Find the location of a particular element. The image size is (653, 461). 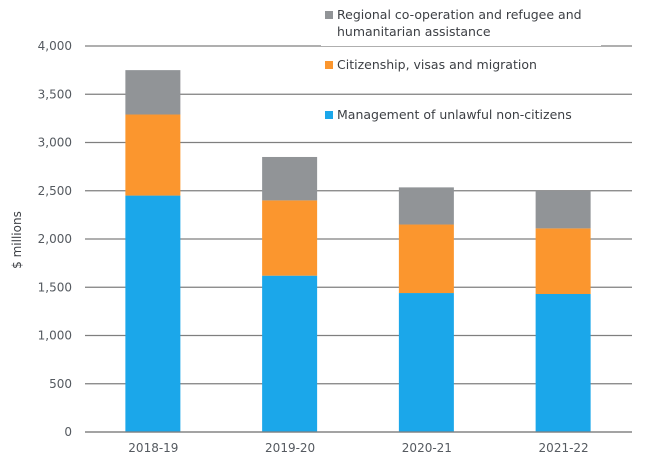

y-tick-label: 1,000 is located at coordinates (55, 336).